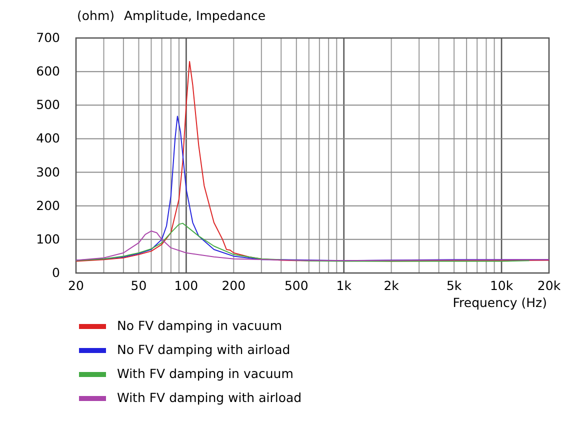 The height and width of the screenshot is (438, 578). What do you see at coordinates (56, 272) in the screenshot?
I see `y-tick-label: 0` at bounding box center [56, 272].